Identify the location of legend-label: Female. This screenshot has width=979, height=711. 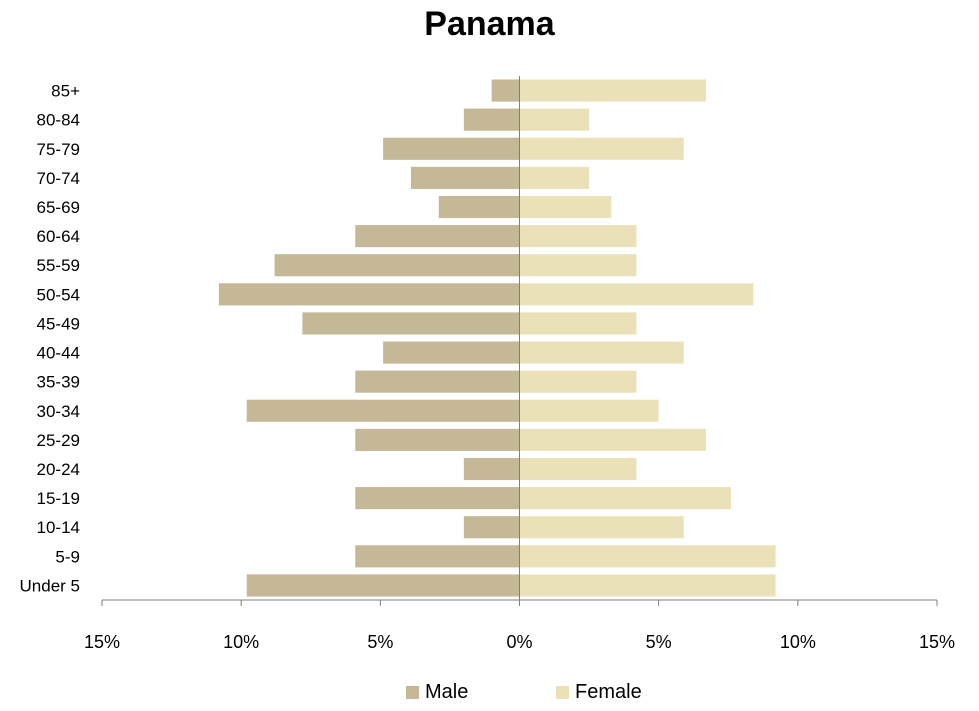
(608, 692).